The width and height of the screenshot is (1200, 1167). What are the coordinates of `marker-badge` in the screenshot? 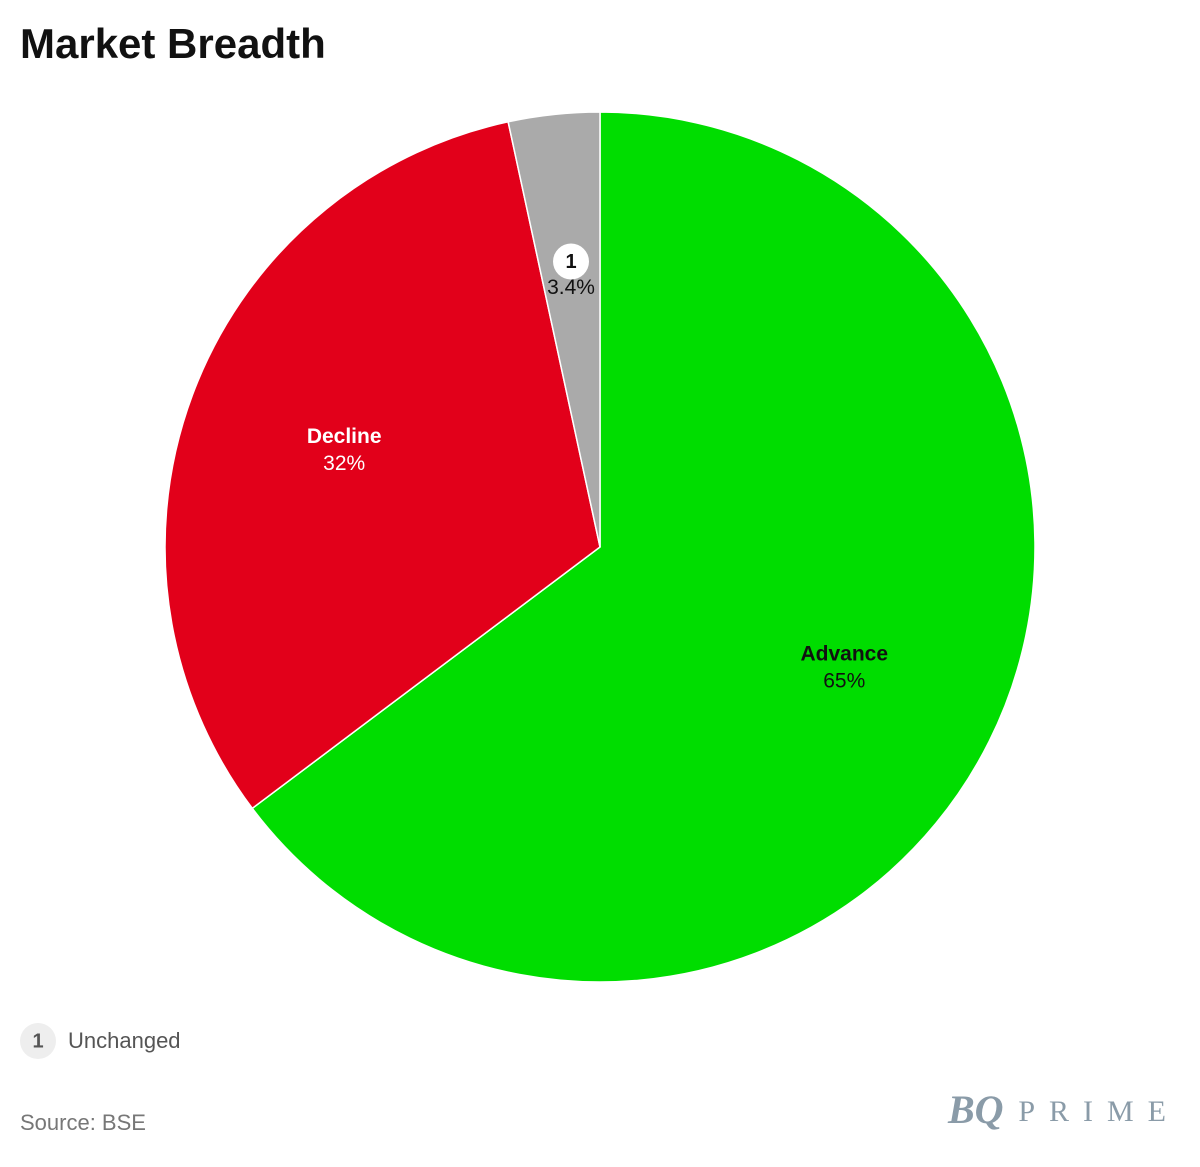 It's located at (571, 261).